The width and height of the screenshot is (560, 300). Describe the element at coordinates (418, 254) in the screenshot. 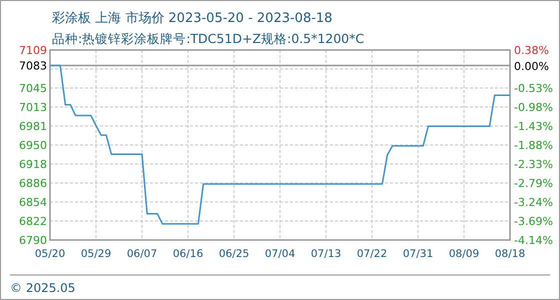

I see `x-tick-label: 07/31` at that location.